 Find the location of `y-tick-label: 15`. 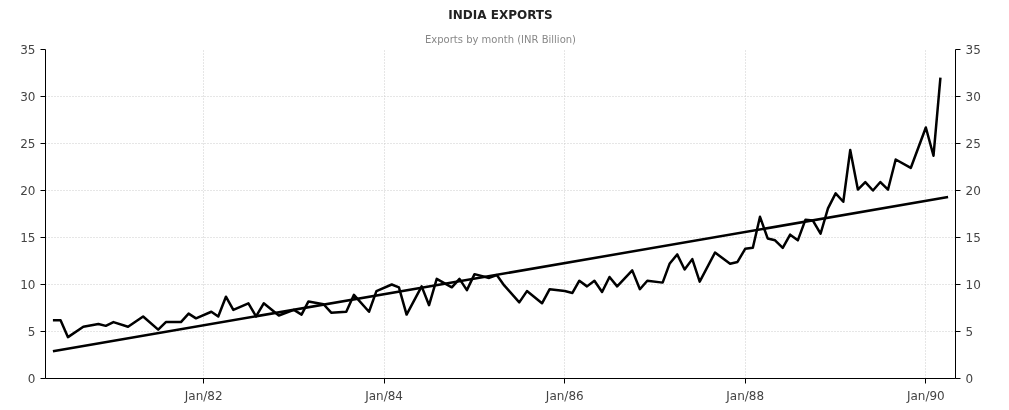

y-tick-label: 15 is located at coordinates (28, 238).